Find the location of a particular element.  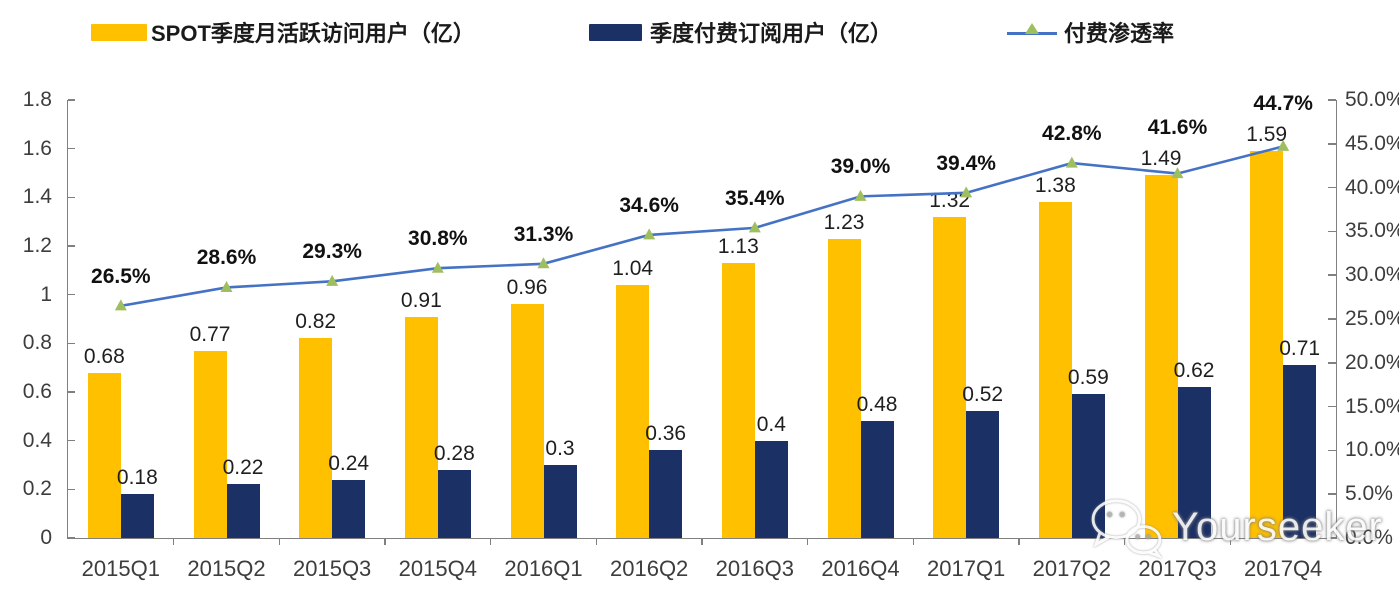

y-axis-left-label: 1.6 is located at coordinates (37, 148).